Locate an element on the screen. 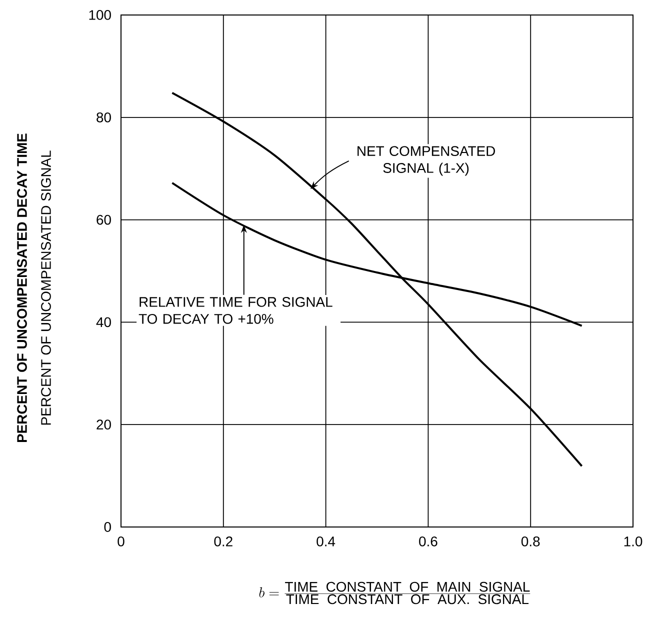 The height and width of the screenshot is (619, 663). x-tick-label: 0.6 is located at coordinates (428, 541).